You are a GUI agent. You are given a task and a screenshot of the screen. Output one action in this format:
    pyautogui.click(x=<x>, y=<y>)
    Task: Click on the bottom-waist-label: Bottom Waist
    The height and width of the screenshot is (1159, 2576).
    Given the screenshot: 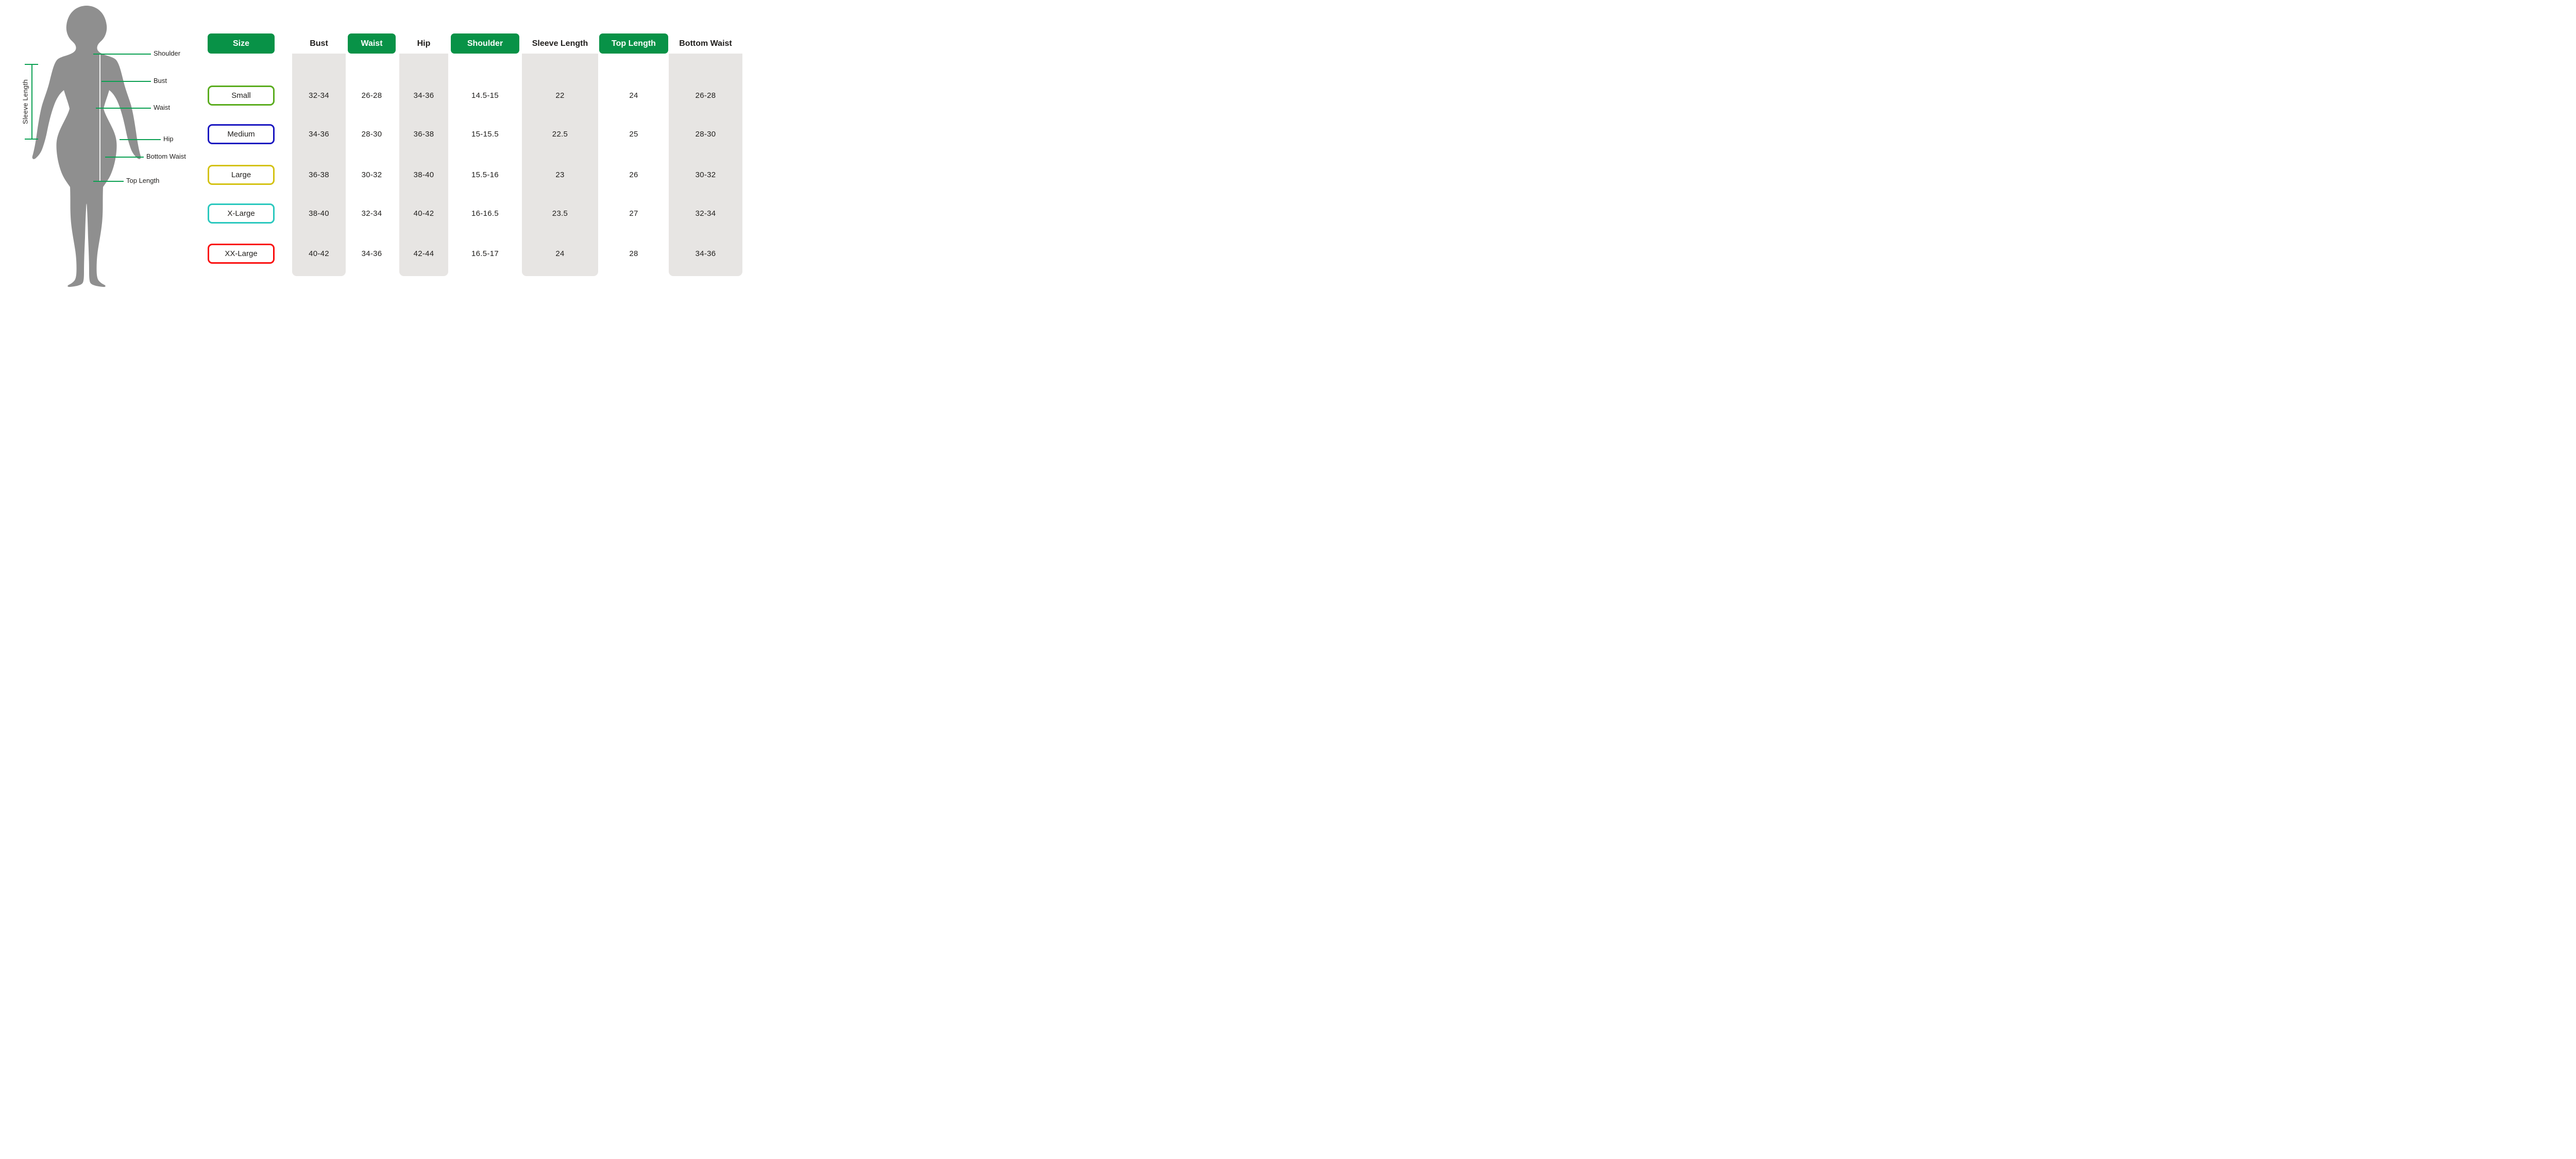 What is the action you would take?
    pyautogui.click(x=166, y=156)
    